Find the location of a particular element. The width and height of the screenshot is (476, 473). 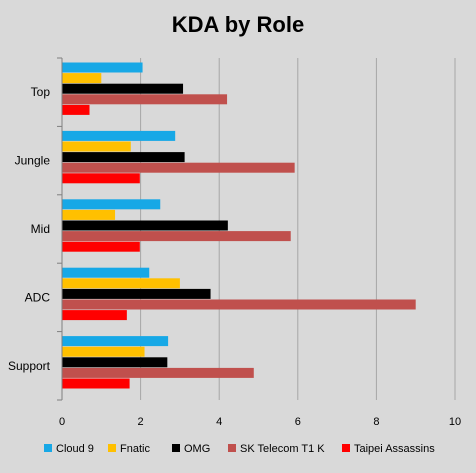

x-tick-label: 2 is located at coordinates (141, 422).